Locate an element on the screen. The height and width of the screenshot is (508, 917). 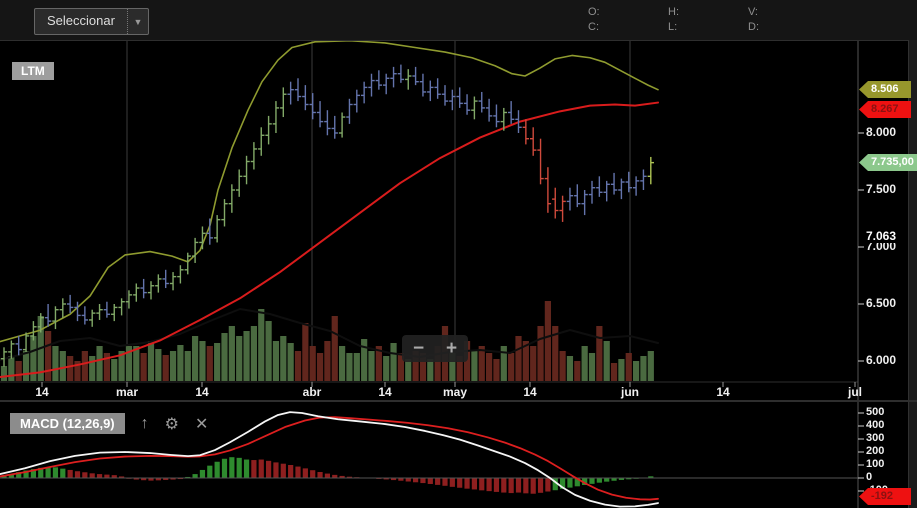
x-axis-label: jul is located at coordinates (855, 392).